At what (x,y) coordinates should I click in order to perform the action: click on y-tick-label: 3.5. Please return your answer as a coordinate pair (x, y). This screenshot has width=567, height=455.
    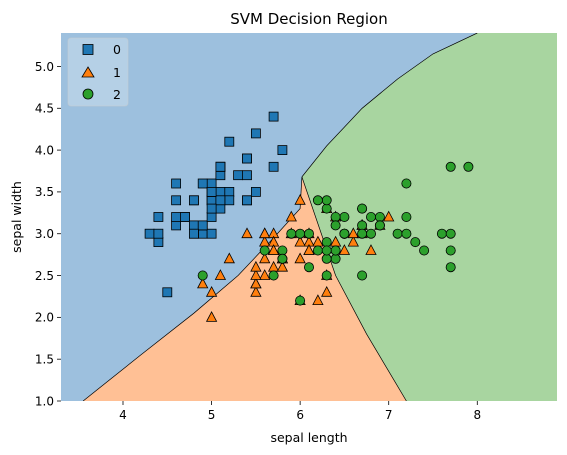
    Looking at the image, I should click on (44, 192).